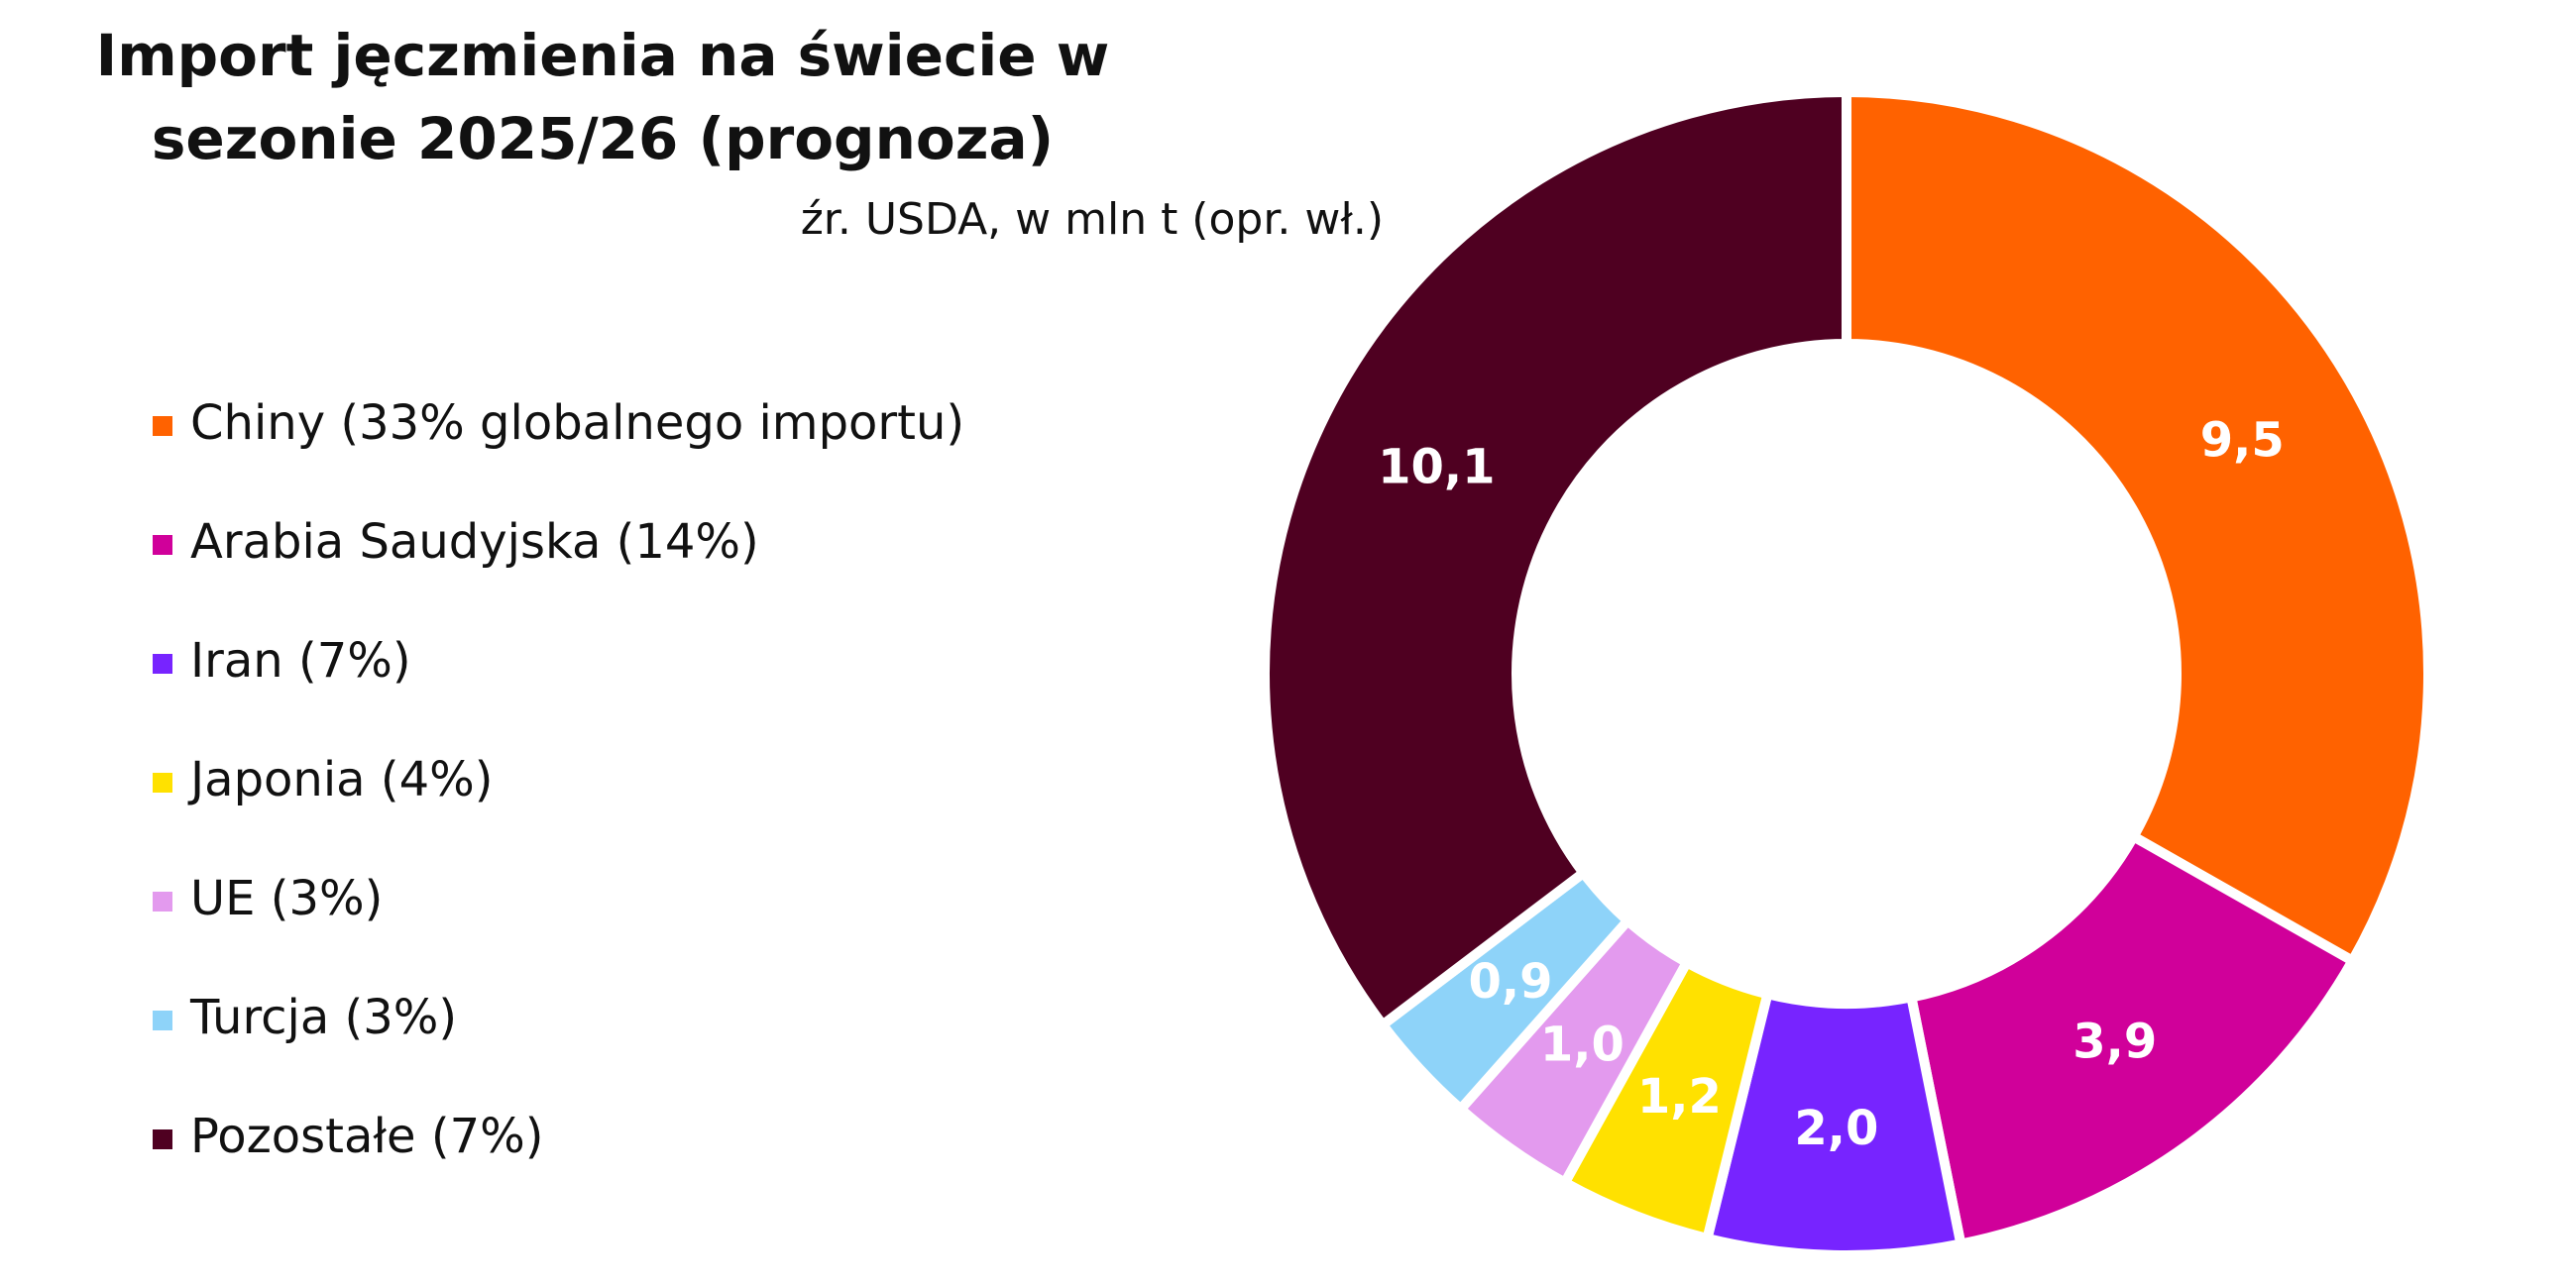 The height and width of the screenshot is (1288, 2576). I want to click on data-label: 1,2, so click(1679, 1097).